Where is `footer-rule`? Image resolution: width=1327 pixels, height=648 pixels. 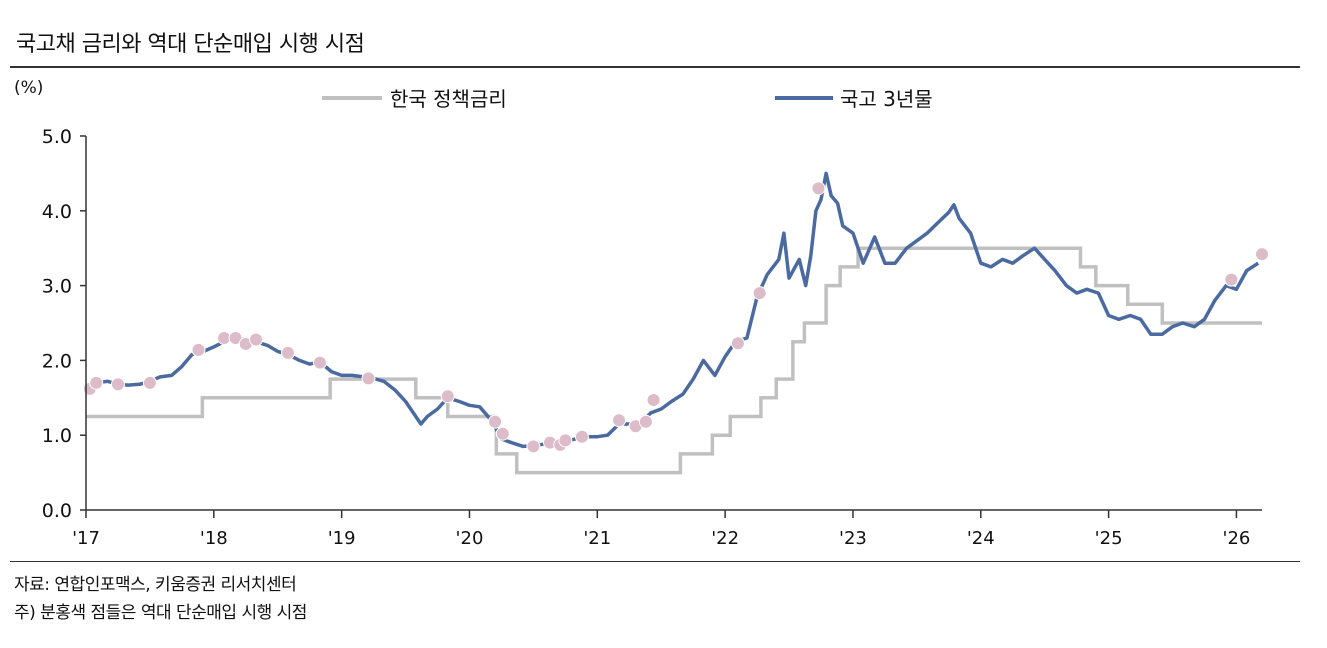
footer-rule is located at coordinates (655, 561).